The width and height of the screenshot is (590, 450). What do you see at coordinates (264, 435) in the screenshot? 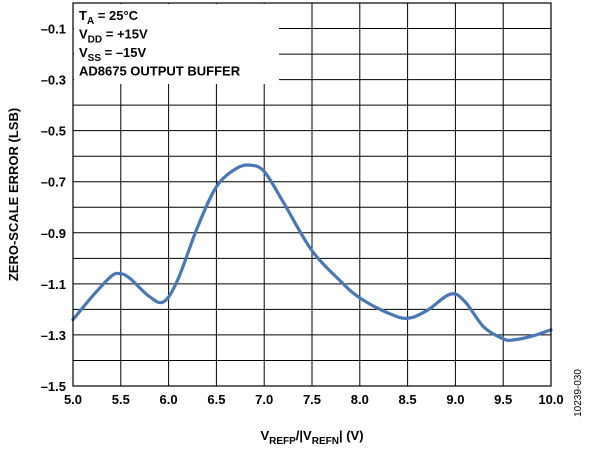
I see `x-label-base: V` at bounding box center [264, 435].